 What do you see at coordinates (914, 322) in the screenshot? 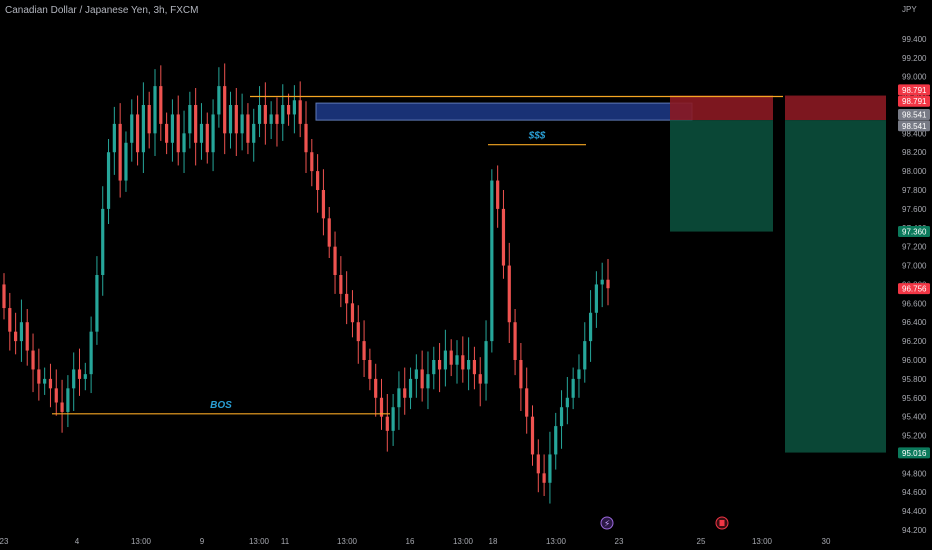
I see `price-tick-label: 96.400` at bounding box center [914, 322].